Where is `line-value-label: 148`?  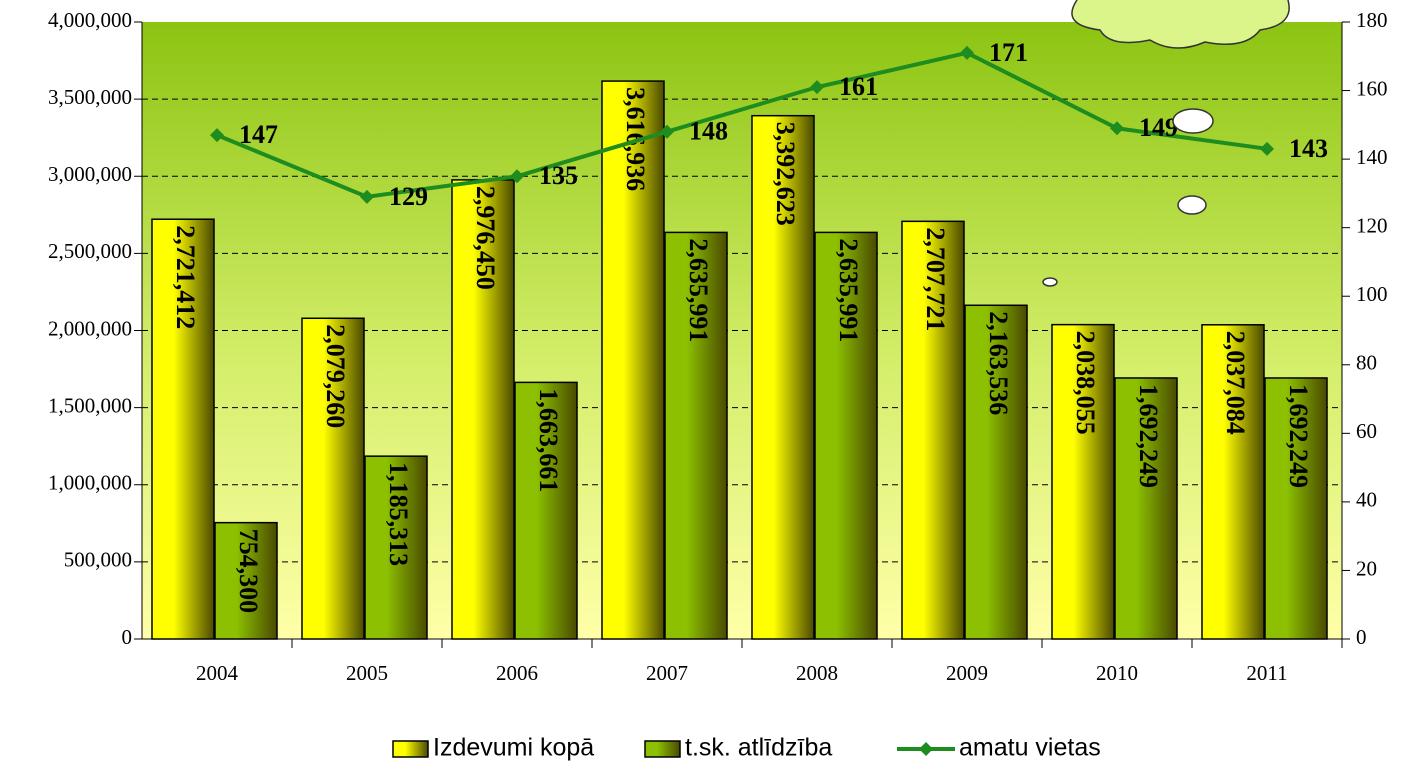 line-value-label: 148 is located at coordinates (708, 131).